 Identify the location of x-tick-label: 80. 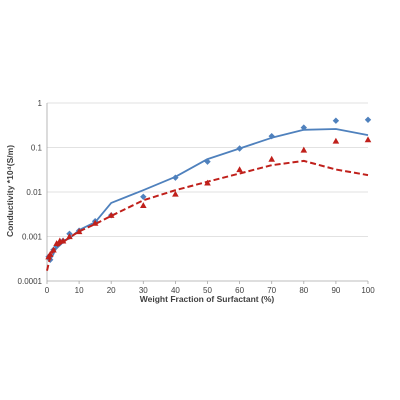
(303, 290).